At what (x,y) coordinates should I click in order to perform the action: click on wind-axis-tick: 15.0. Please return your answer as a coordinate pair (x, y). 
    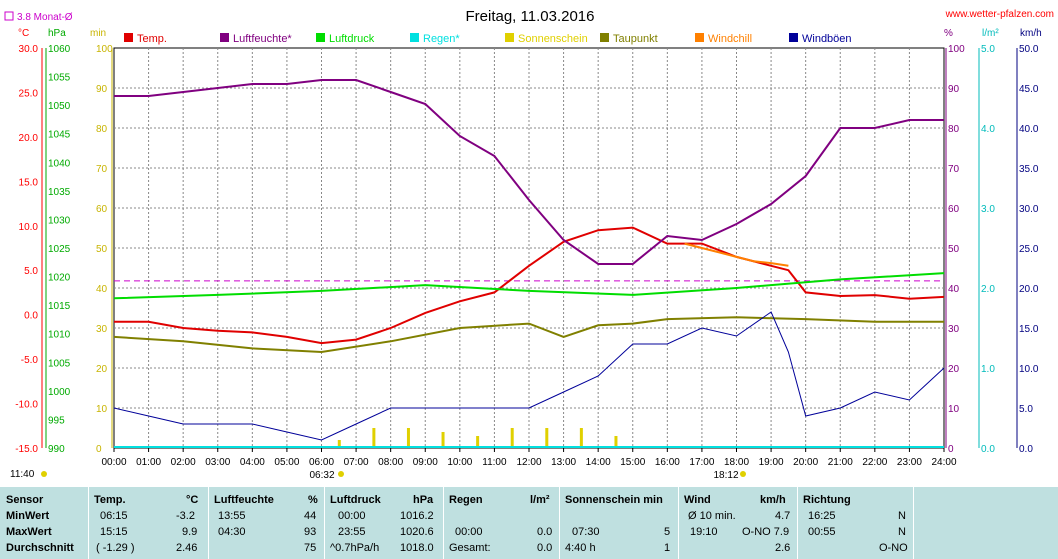
    Looking at the image, I should click on (1029, 329).